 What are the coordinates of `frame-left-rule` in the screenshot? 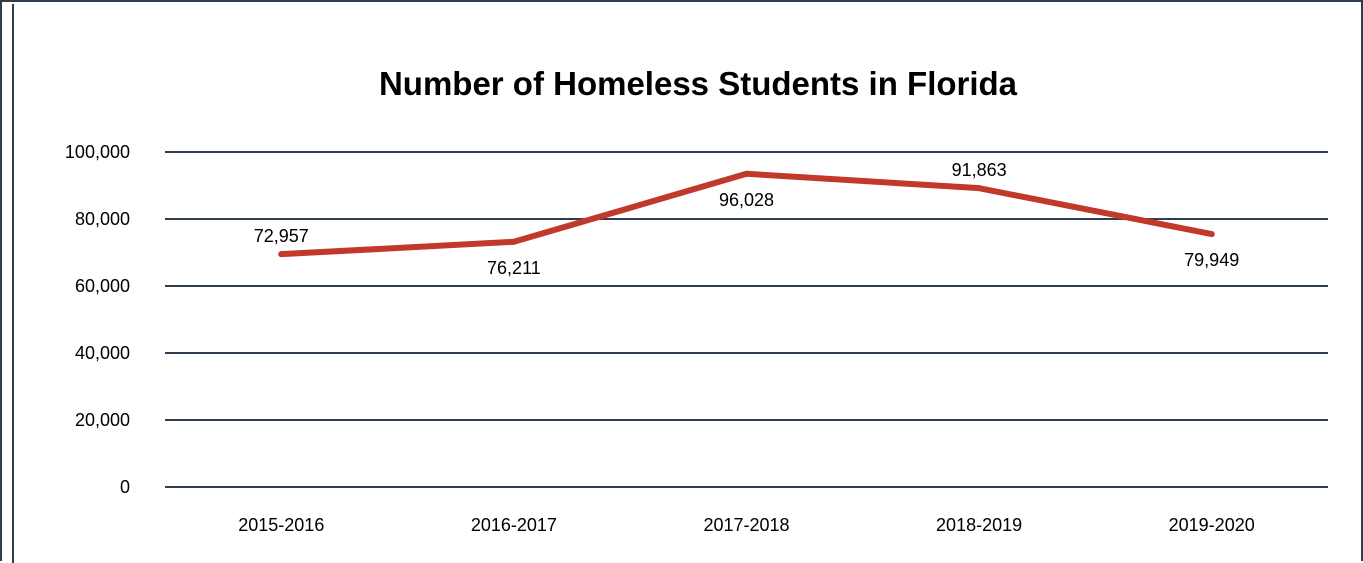 It's located at (13, 283).